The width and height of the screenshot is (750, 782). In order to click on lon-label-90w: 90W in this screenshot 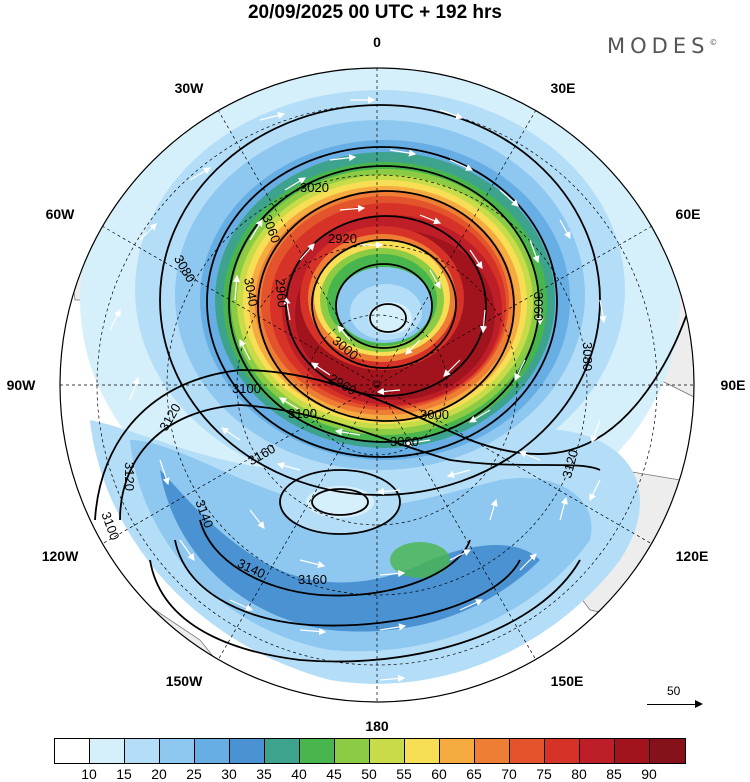, I will do `click(21, 385)`.